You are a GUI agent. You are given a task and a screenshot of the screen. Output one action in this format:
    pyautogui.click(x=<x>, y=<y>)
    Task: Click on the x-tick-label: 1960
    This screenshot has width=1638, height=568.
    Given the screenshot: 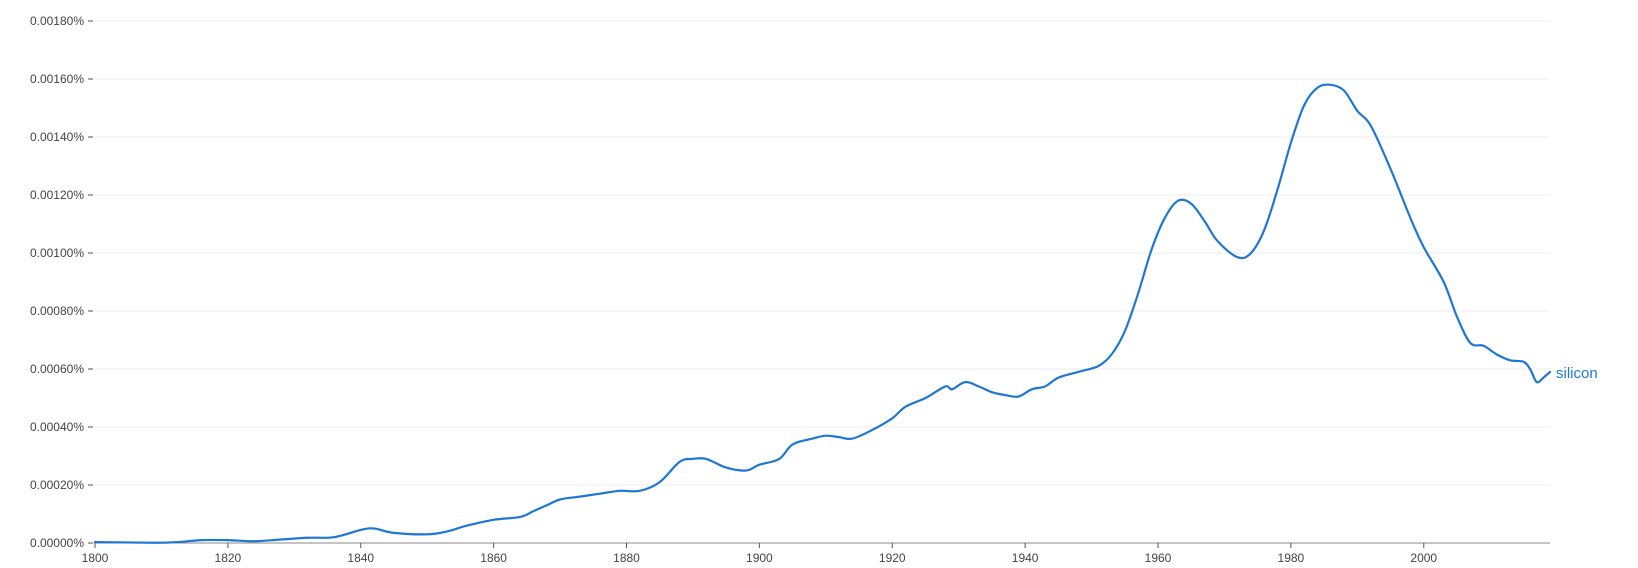 What is the action you would take?
    pyautogui.click(x=1158, y=558)
    